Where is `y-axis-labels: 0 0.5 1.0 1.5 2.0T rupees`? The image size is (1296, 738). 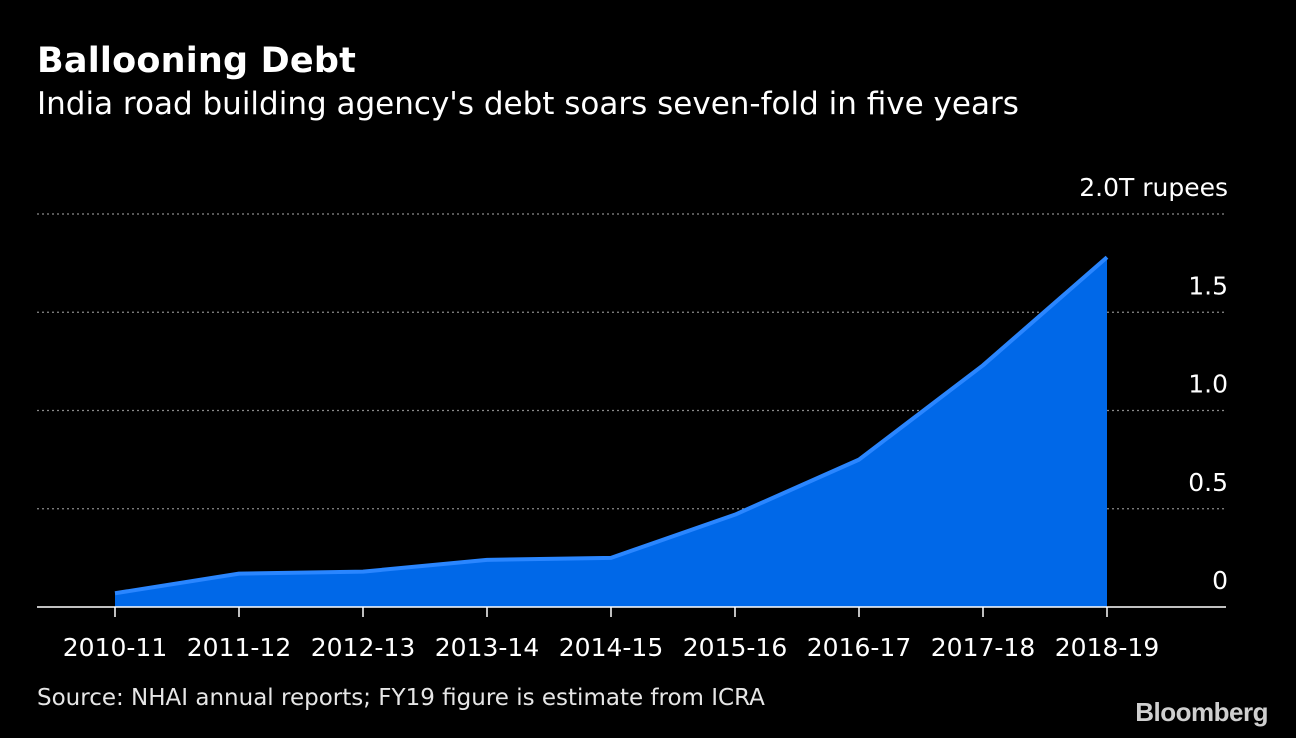
y-axis-labels: 0 0.5 1.0 1.5 2.0T rupees is located at coordinates (1153, 384).